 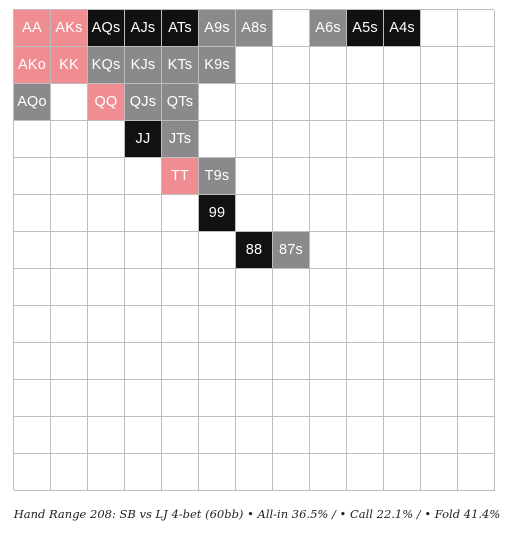 I want to click on hand-cell-qq: QQ, so click(x=106, y=102).